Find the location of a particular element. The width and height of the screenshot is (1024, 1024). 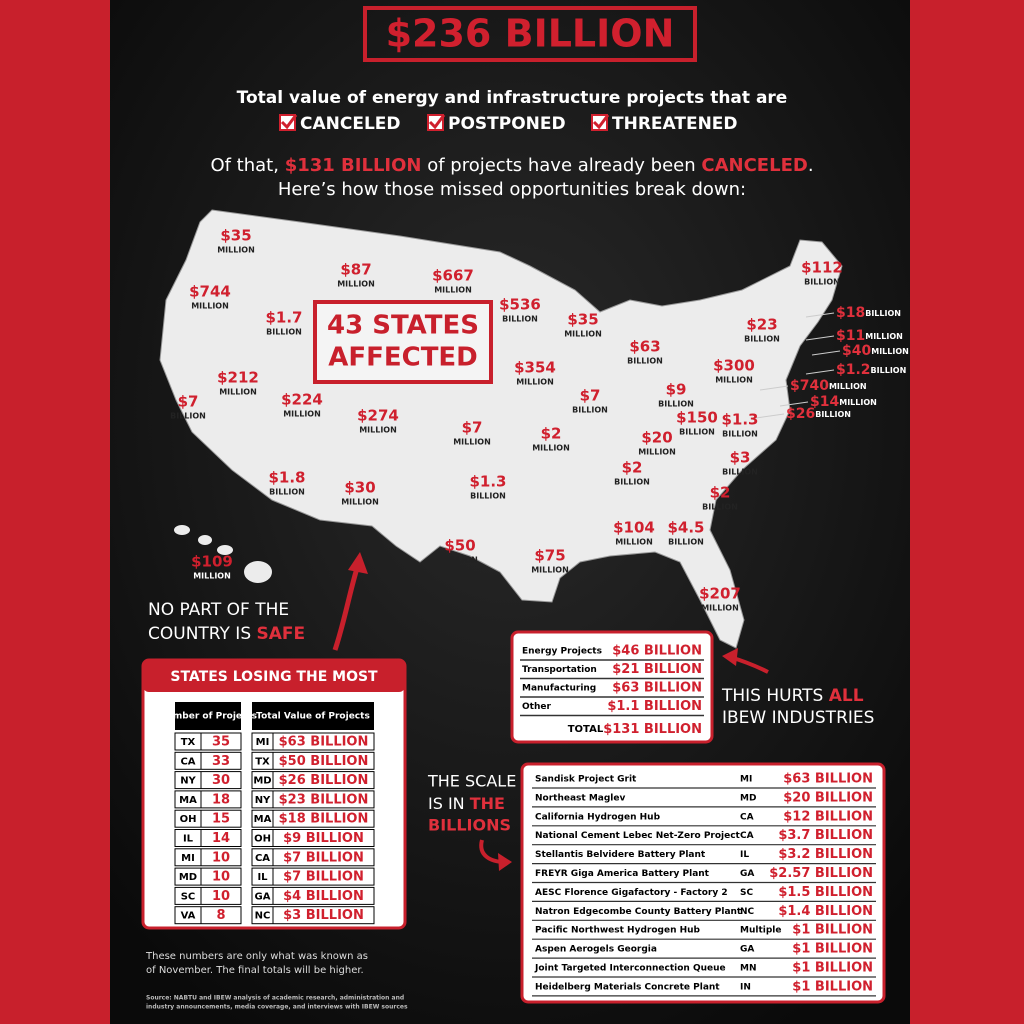

amount: $3 is located at coordinates (740, 458).